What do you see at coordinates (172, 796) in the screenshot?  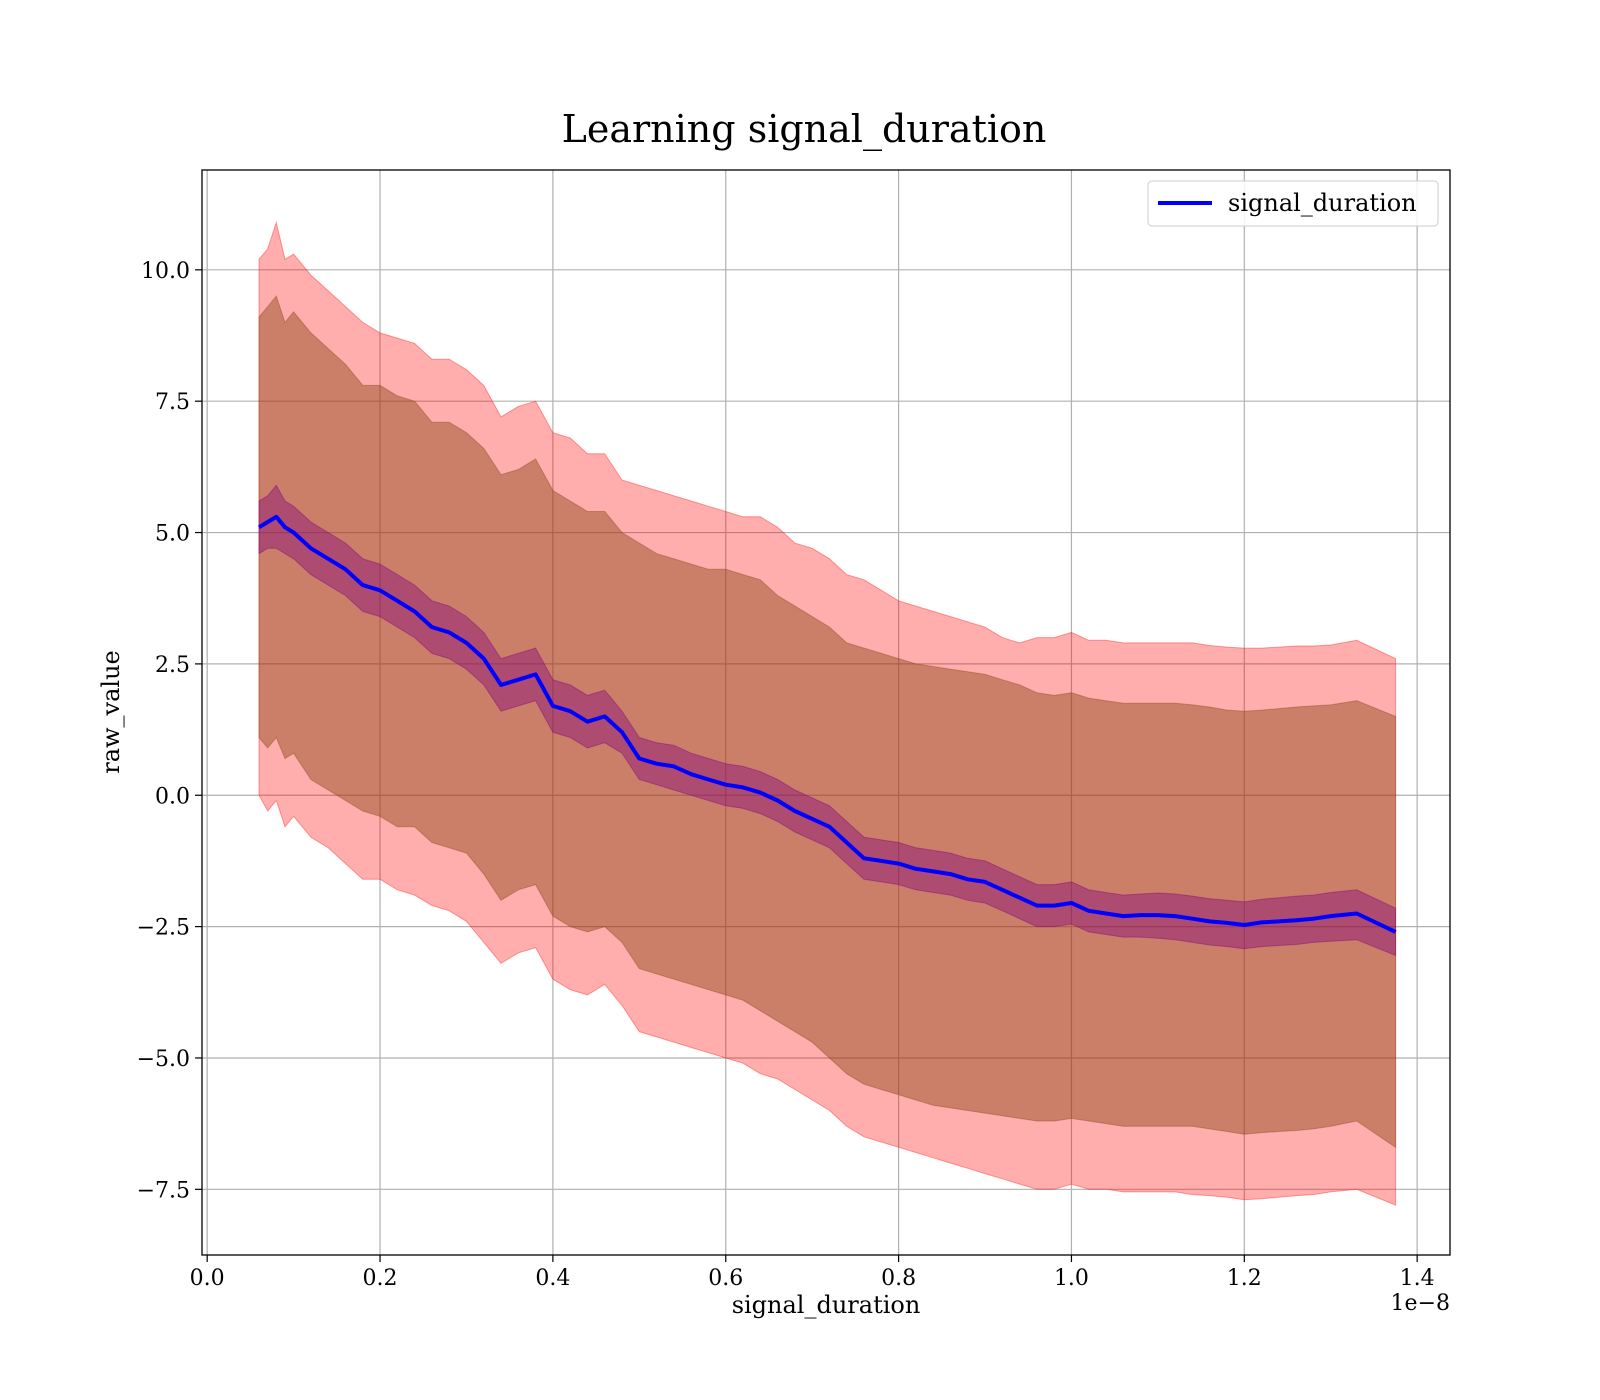 I see `y-tick-label: 0.0` at bounding box center [172, 796].